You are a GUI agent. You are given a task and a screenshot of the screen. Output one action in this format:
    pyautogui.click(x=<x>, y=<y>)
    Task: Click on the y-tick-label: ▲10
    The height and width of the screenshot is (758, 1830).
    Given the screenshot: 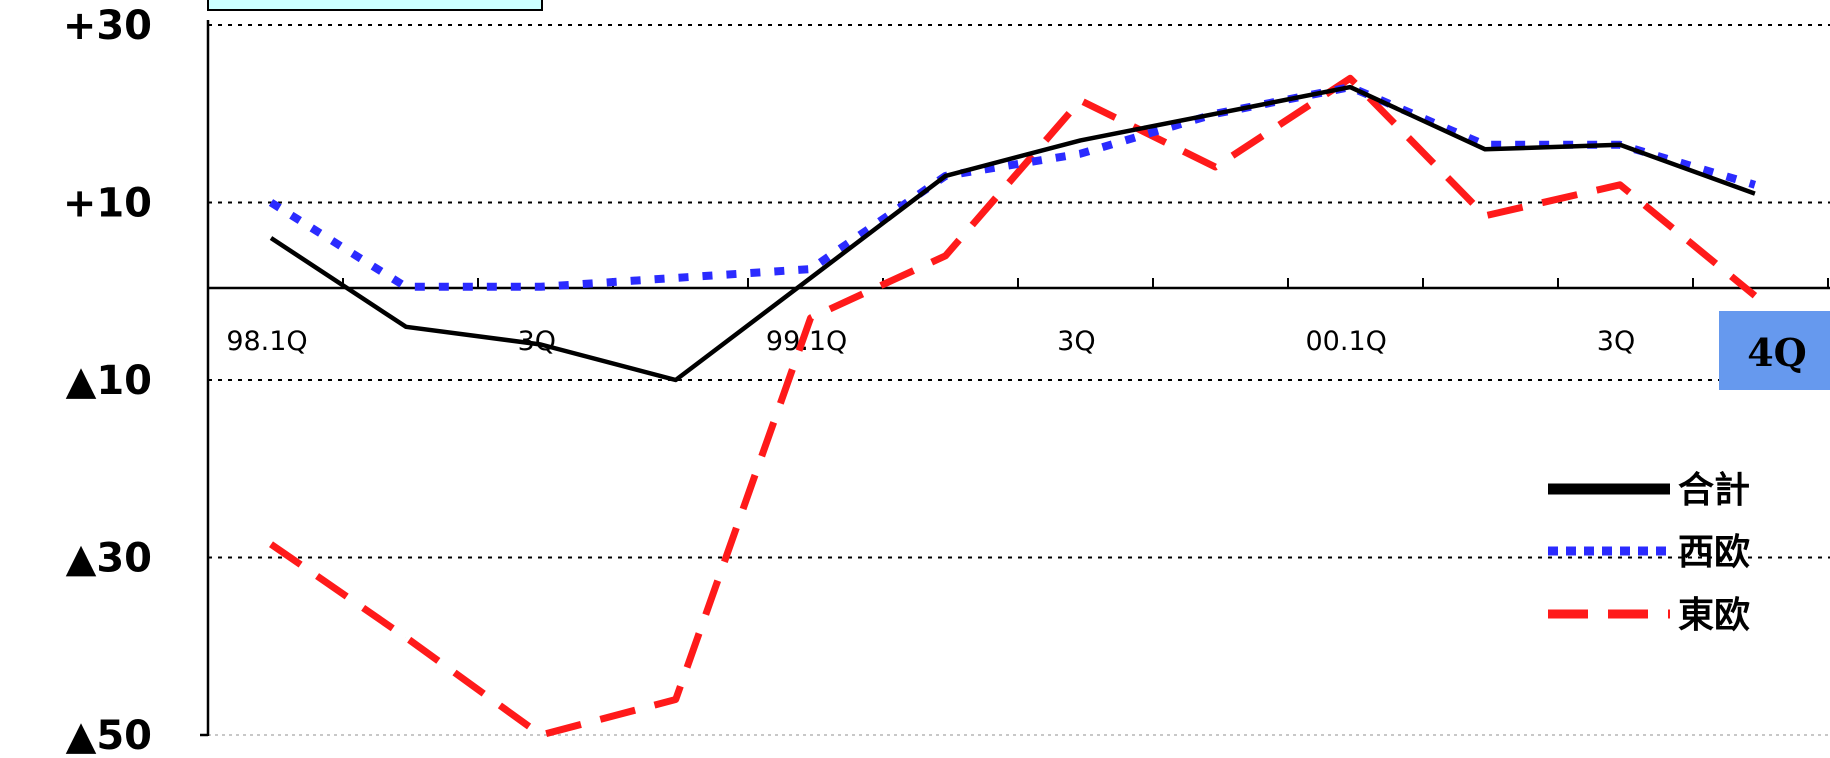 What is the action you would take?
    pyautogui.click(x=109, y=381)
    